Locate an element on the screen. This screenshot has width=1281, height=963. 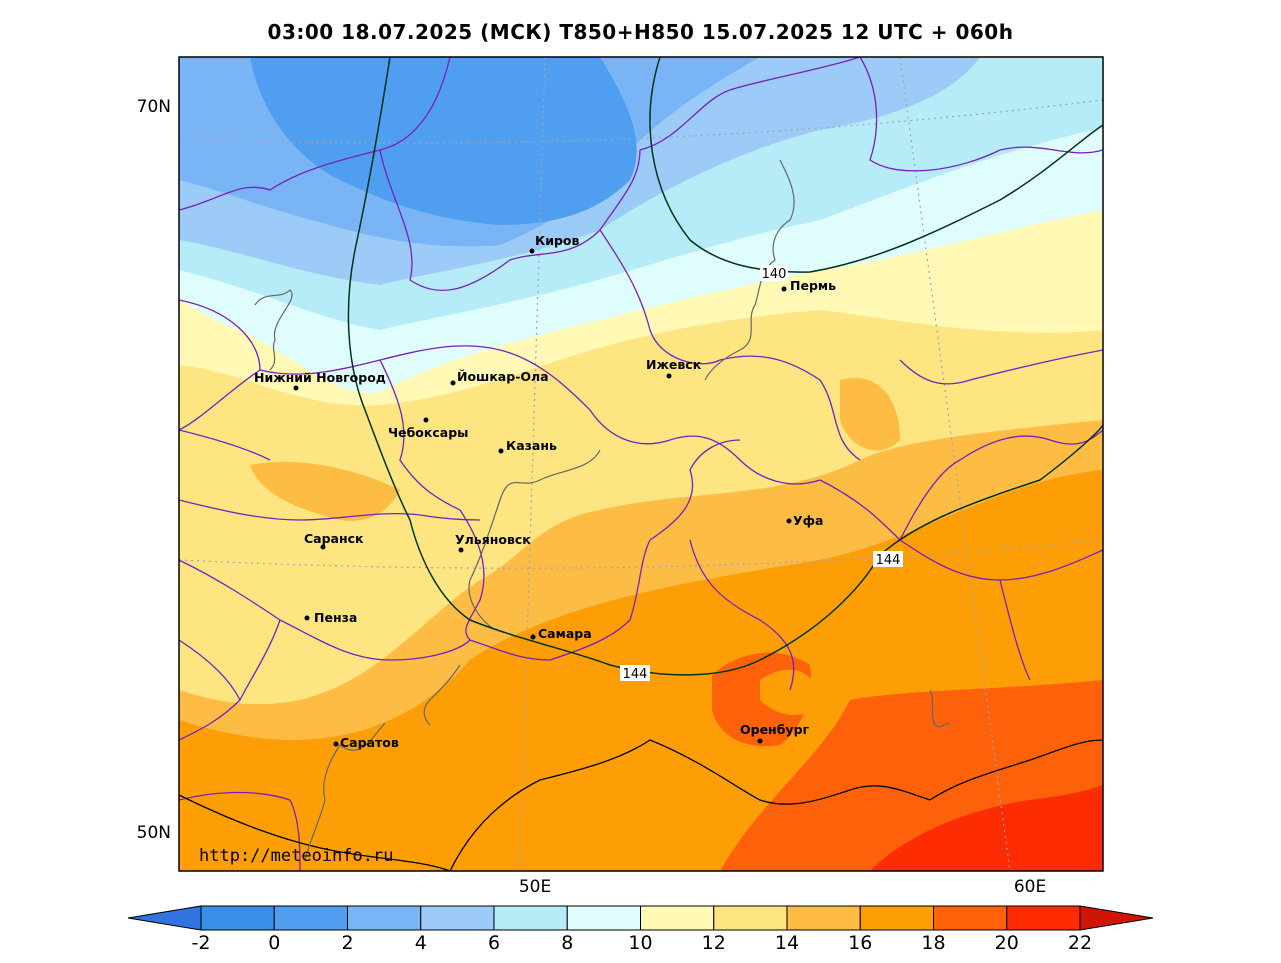
city-cheboksary: Чебоксары is located at coordinates (428, 428).